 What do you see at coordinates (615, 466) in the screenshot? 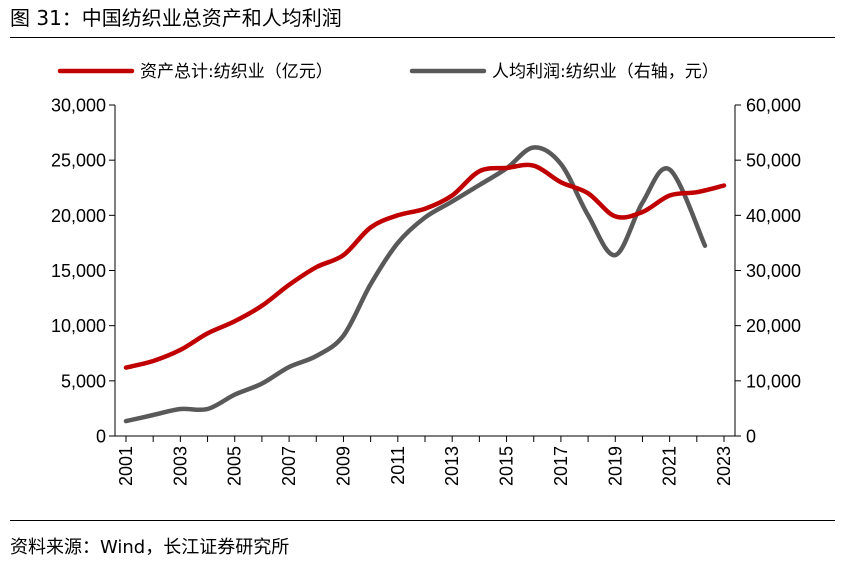
I see `x-tick-label: 2019` at bounding box center [615, 466].